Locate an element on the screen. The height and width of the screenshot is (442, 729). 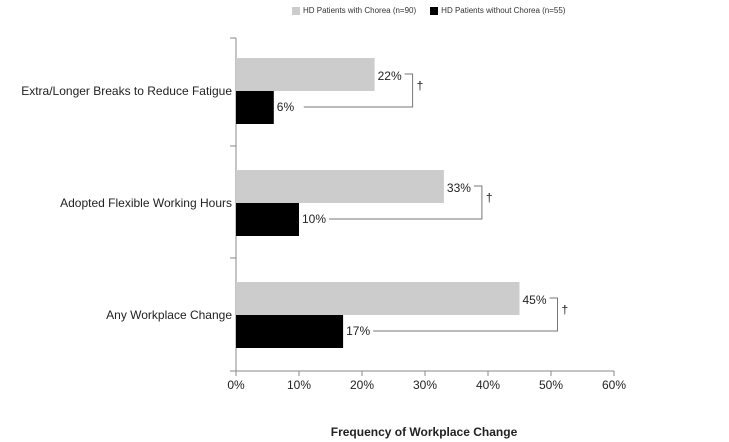
x-tick-label: 0% is located at coordinates (236, 385).